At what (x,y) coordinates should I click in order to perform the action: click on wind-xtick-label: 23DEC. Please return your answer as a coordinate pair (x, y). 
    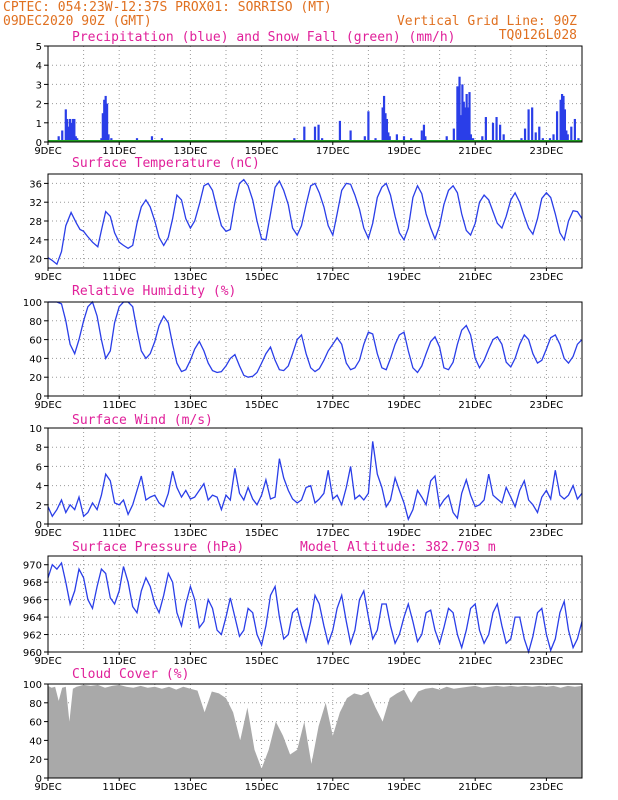
    Looking at the image, I should click on (547, 533).